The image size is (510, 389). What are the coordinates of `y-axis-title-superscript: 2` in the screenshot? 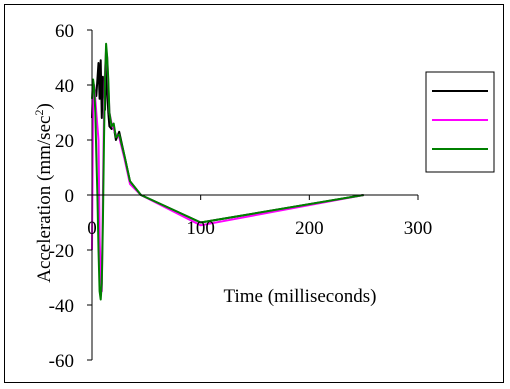 It's located at (39, 113).